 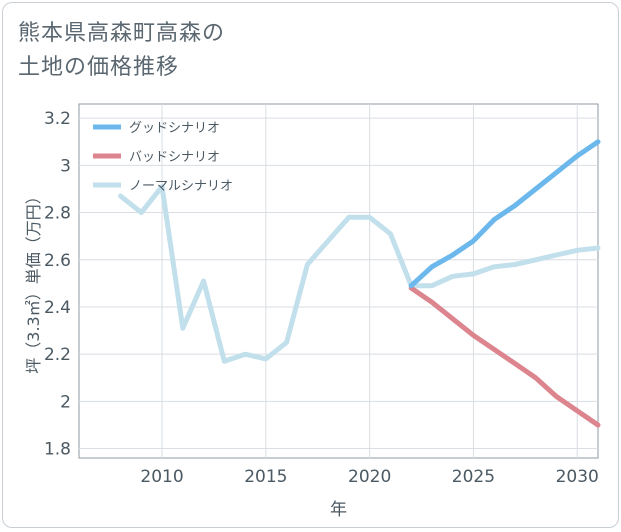 I want to click on y-axis-label: 坪（3.3㎡）単価（万円）, so click(x=33, y=280).